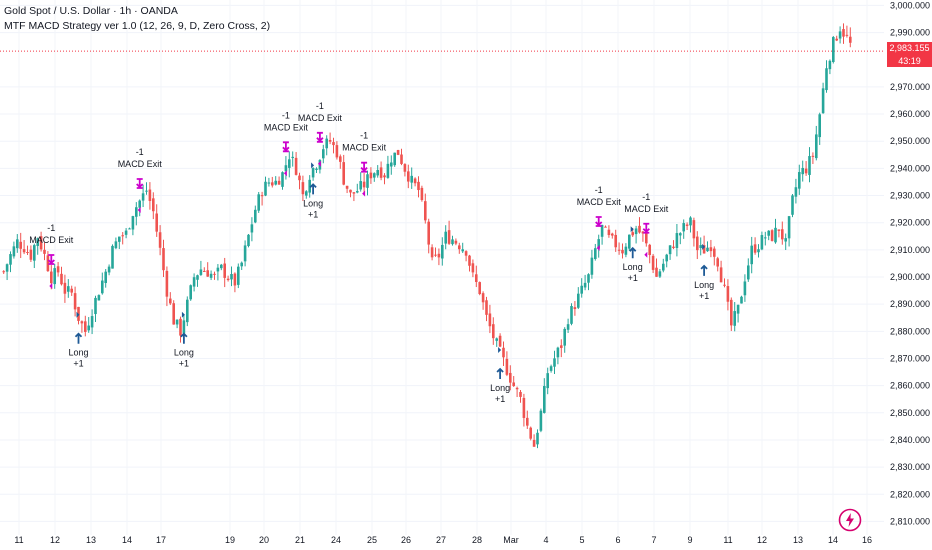 This screenshot has width=932, height=550. I want to click on time-tick-label: 14, so click(127, 540).